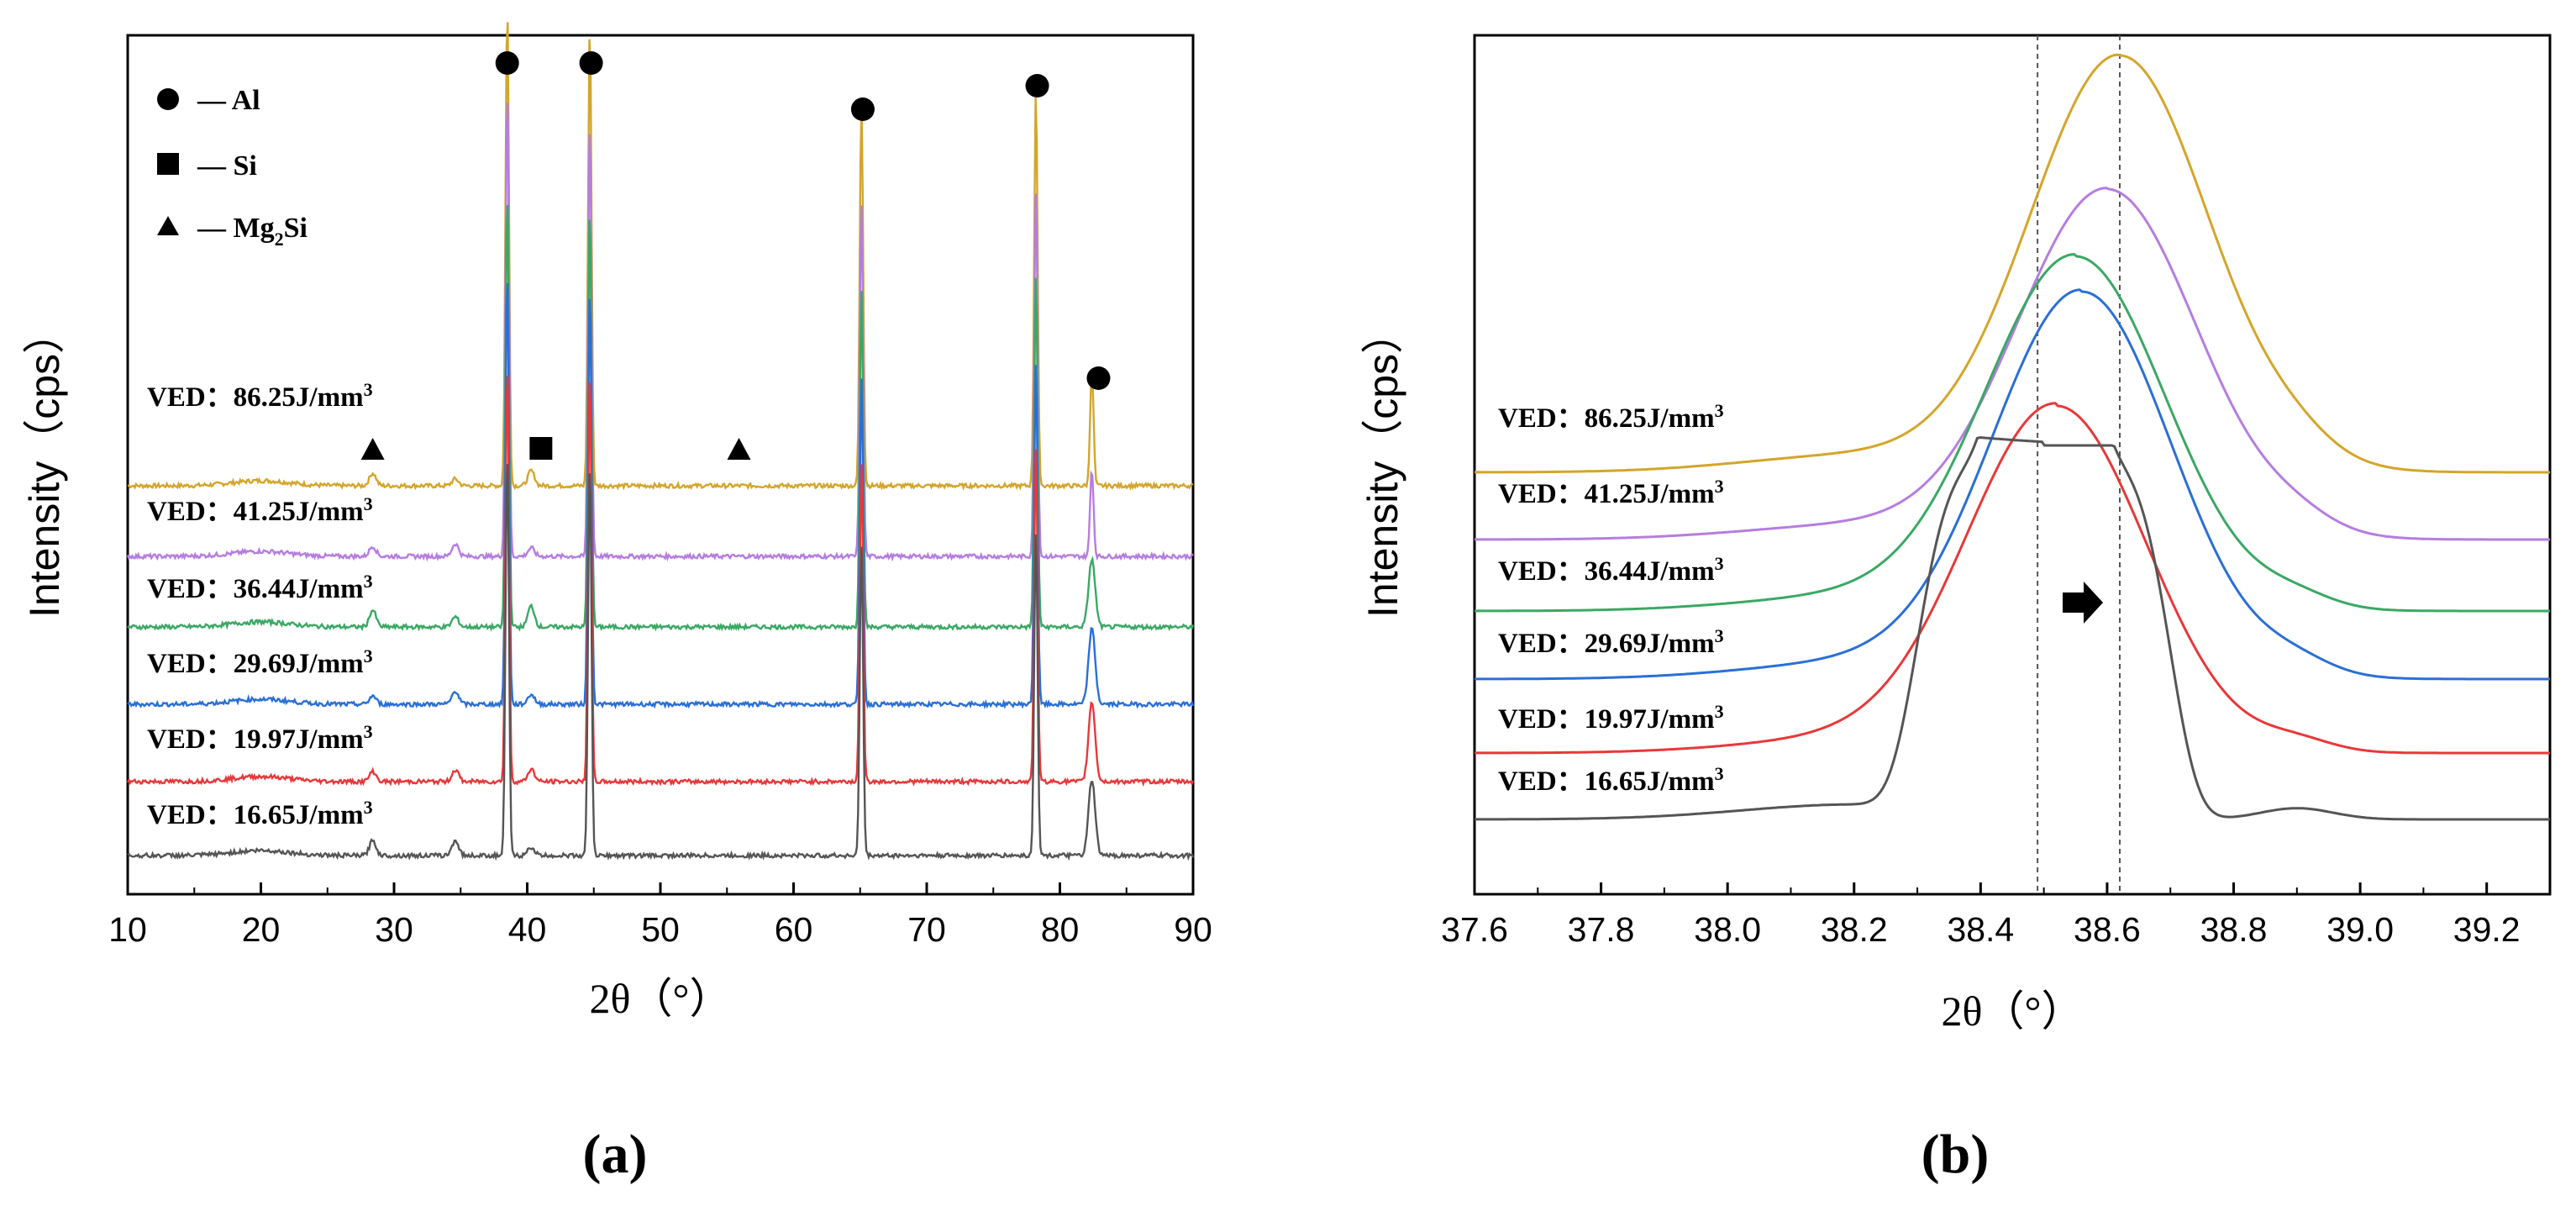  I want to click on x-tick-label: 38.4, so click(1980, 929).